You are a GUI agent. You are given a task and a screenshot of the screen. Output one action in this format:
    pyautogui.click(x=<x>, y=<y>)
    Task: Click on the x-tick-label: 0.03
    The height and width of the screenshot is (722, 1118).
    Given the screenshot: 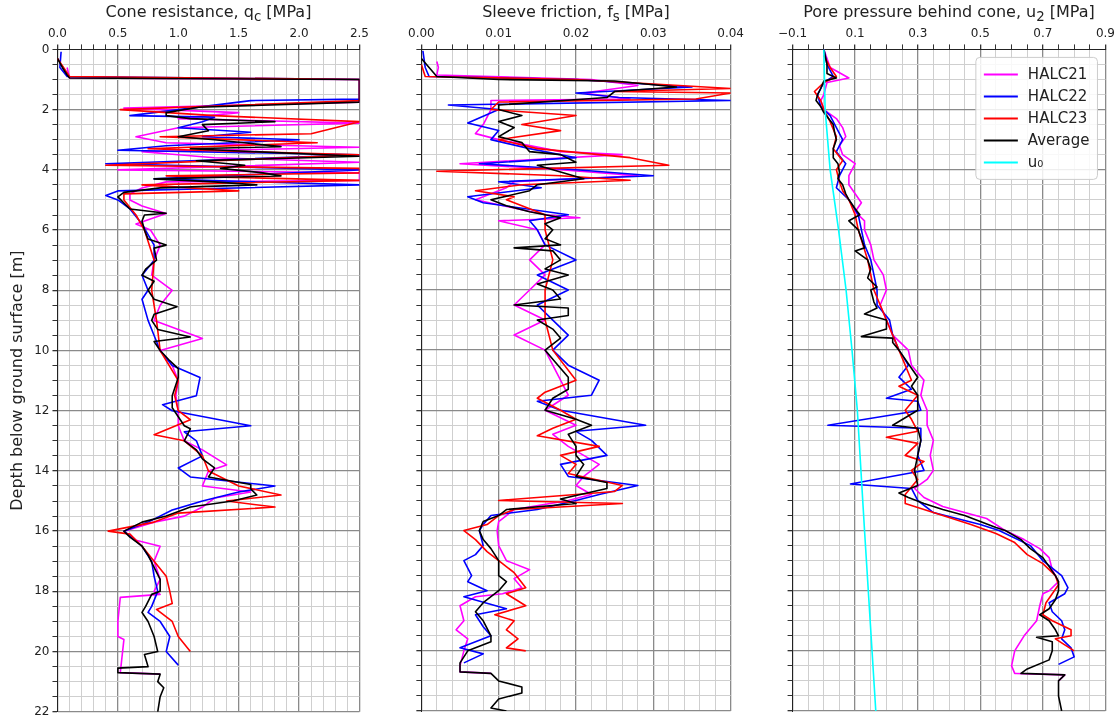 What is the action you would take?
    pyautogui.click(x=653, y=33)
    